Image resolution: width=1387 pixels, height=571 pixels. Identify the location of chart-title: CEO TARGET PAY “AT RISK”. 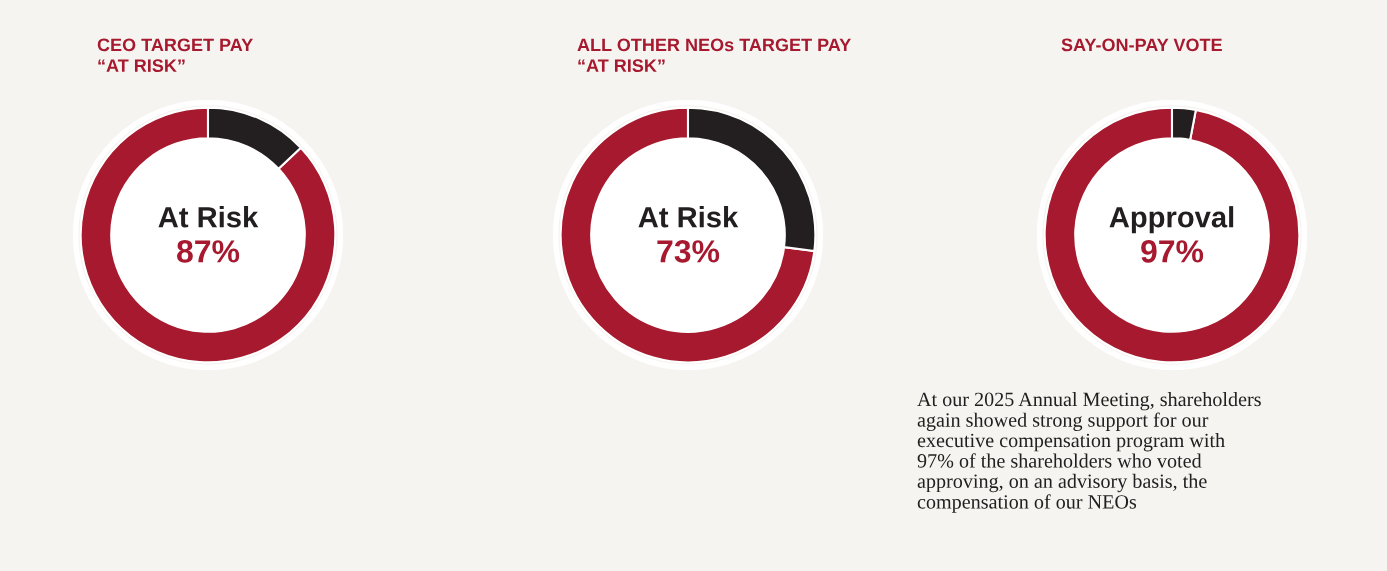
(175, 55).